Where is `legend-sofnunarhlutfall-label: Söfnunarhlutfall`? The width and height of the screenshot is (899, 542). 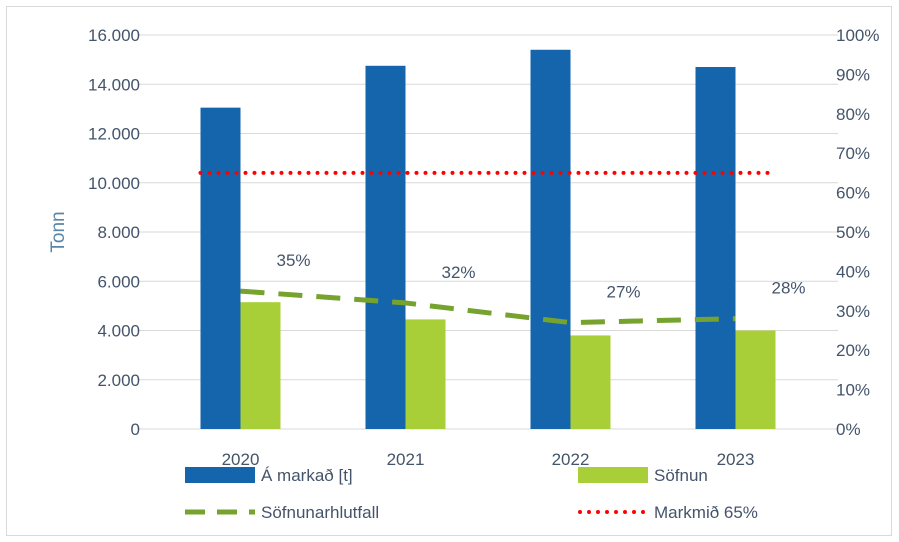
legend-sofnunarhlutfall-label: Söfnunarhlutfall is located at coordinates (320, 512).